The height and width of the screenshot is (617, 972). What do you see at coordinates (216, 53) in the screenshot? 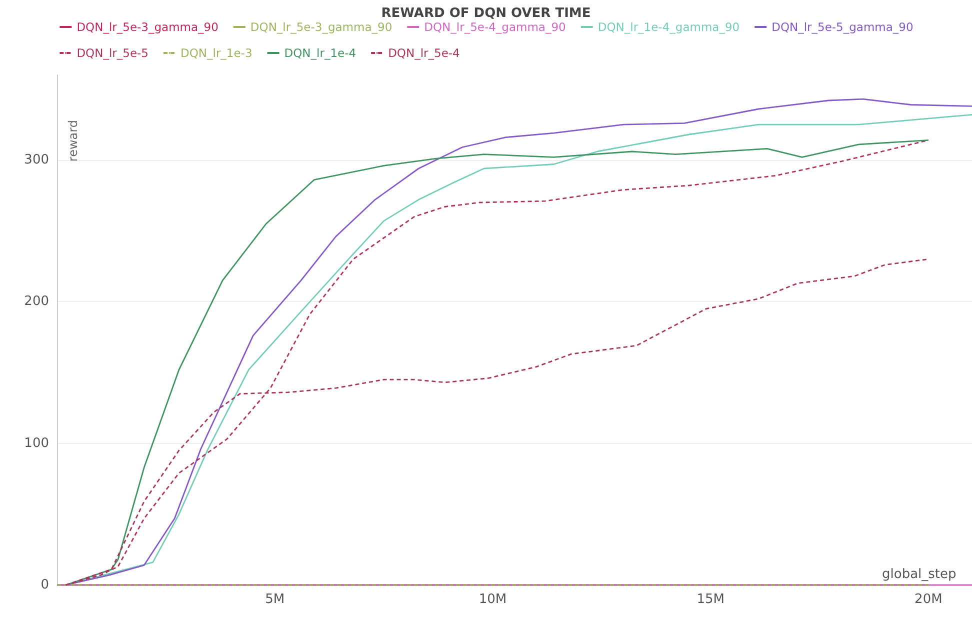
I see `legend-label: DQN_lr_1e-3` at bounding box center [216, 53].